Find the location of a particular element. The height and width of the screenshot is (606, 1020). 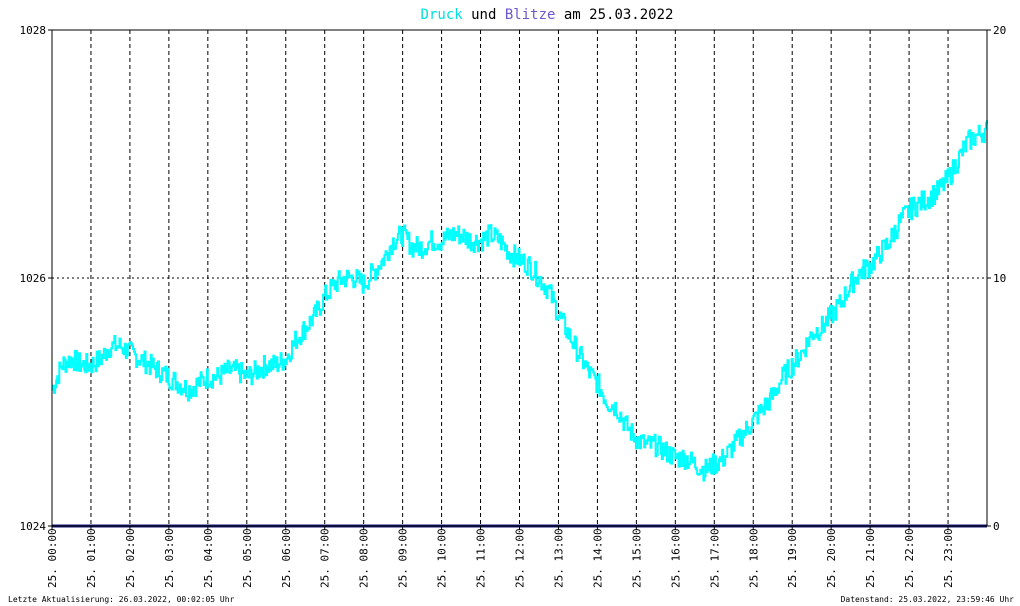

y-right-tick-label: 20 is located at coordinates (999, 30).